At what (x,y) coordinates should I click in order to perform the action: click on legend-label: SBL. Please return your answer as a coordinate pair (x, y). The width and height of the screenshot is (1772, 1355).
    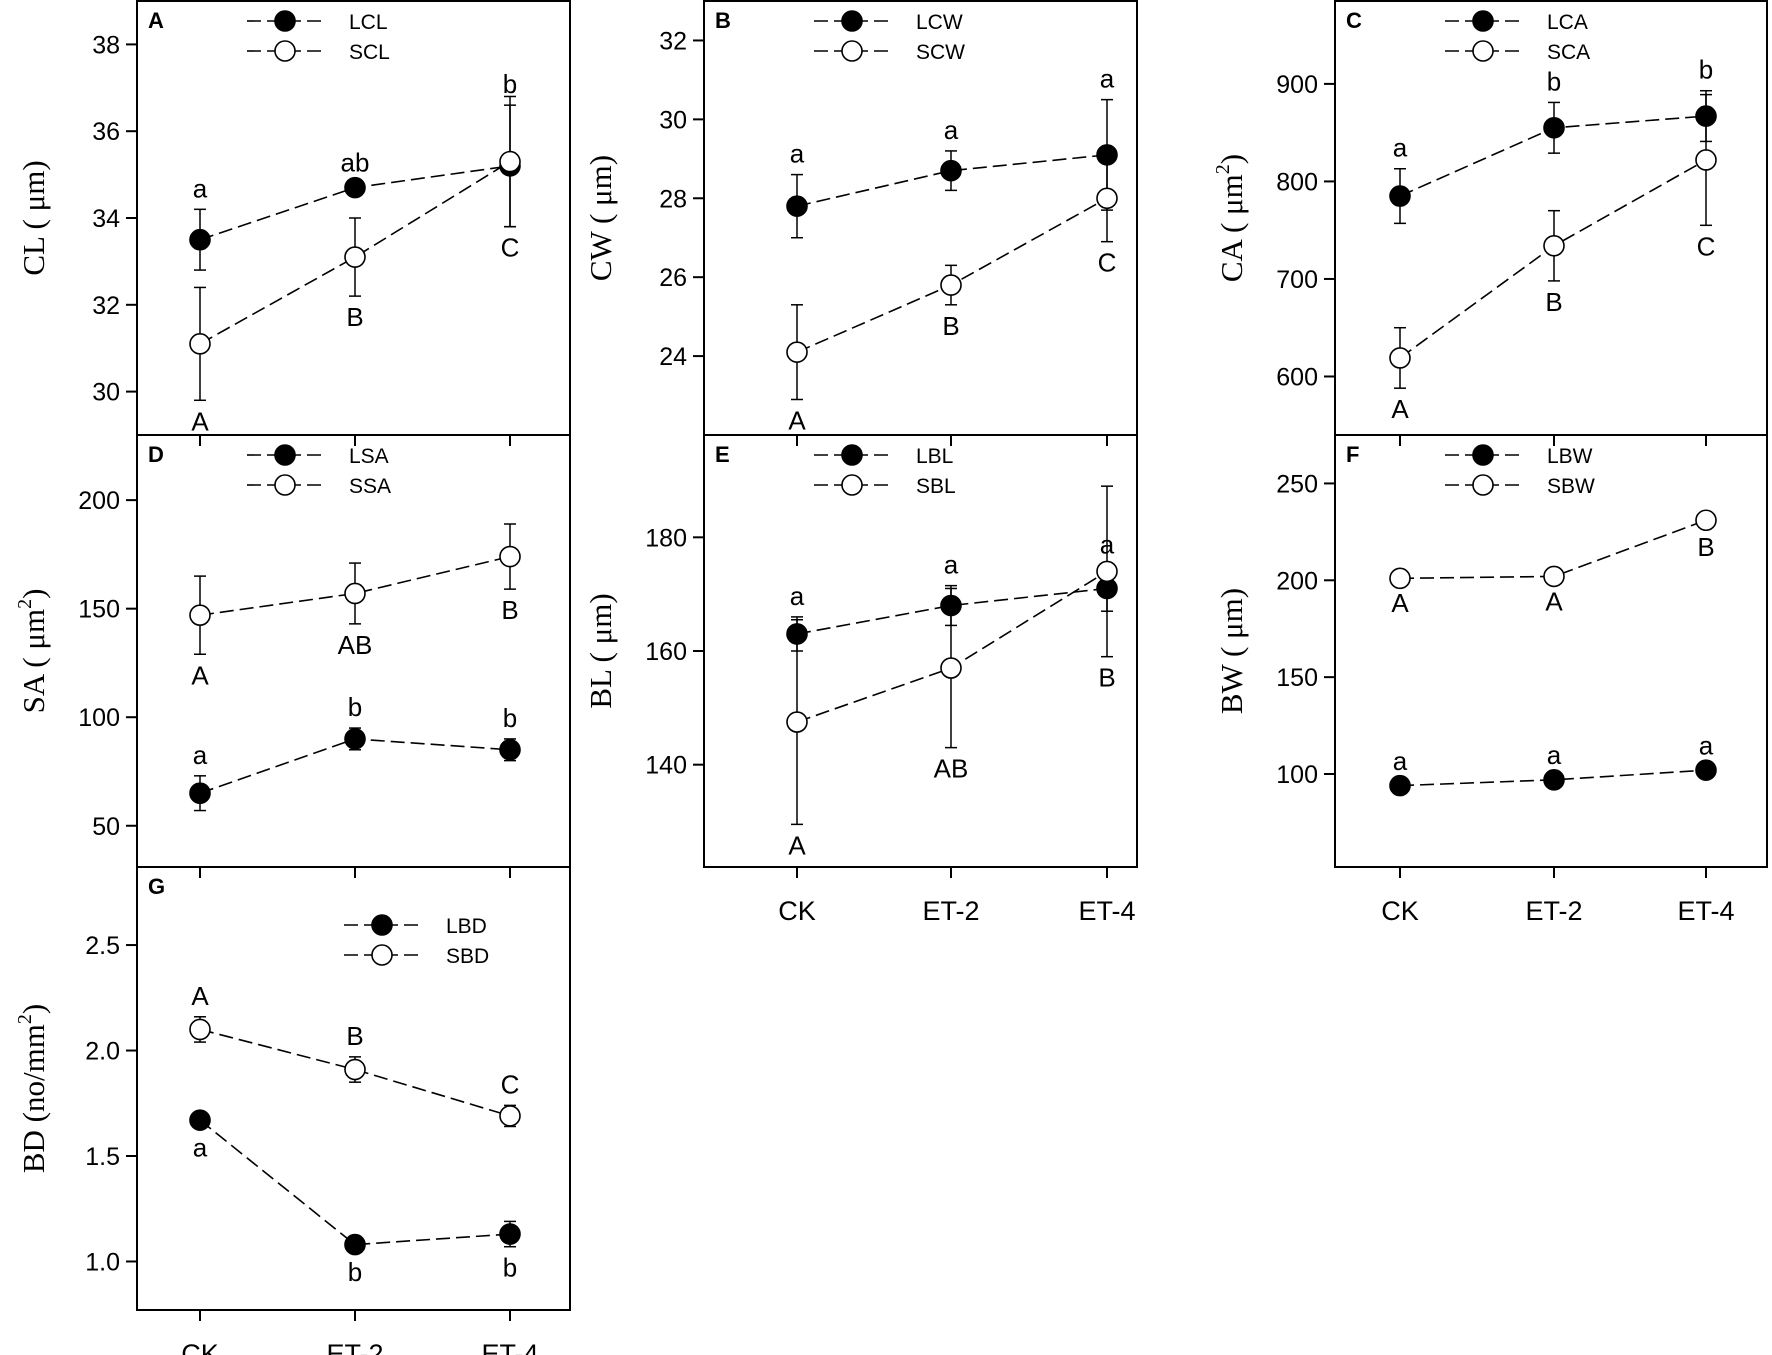
    Looking at the image, I should click on (936, 486).